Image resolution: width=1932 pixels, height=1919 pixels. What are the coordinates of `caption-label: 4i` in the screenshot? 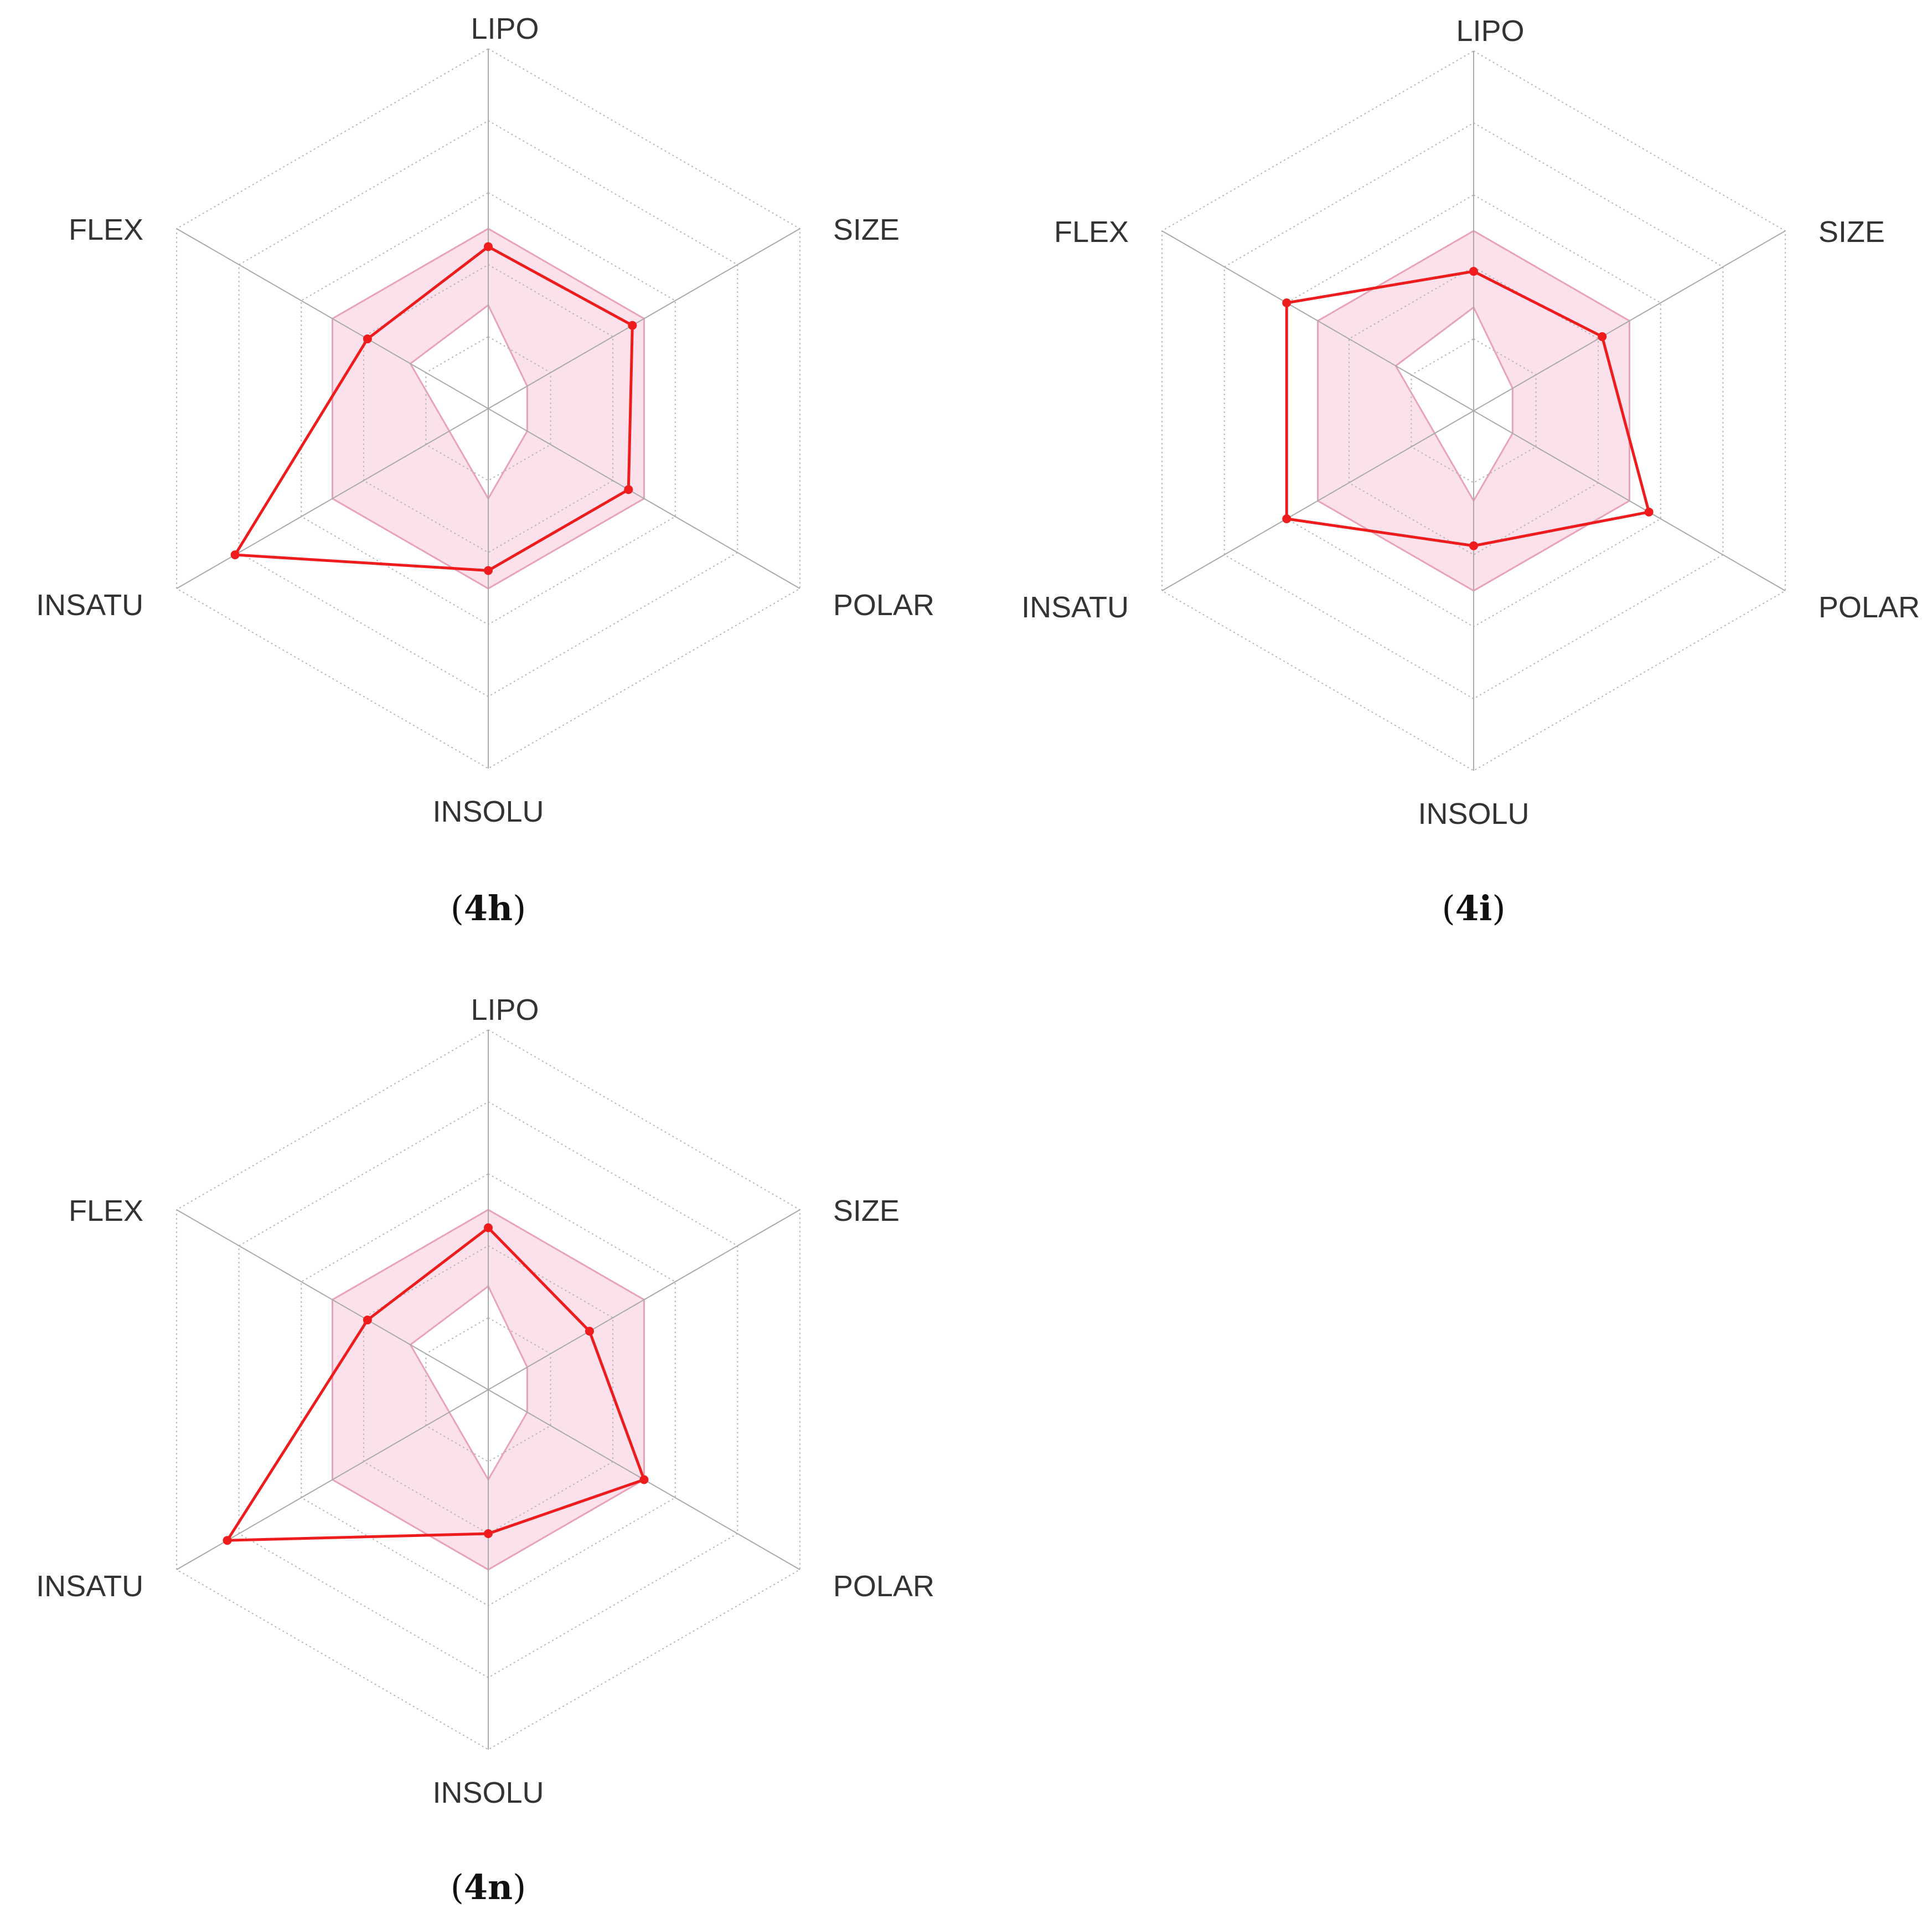 It's located at (1473, 908).